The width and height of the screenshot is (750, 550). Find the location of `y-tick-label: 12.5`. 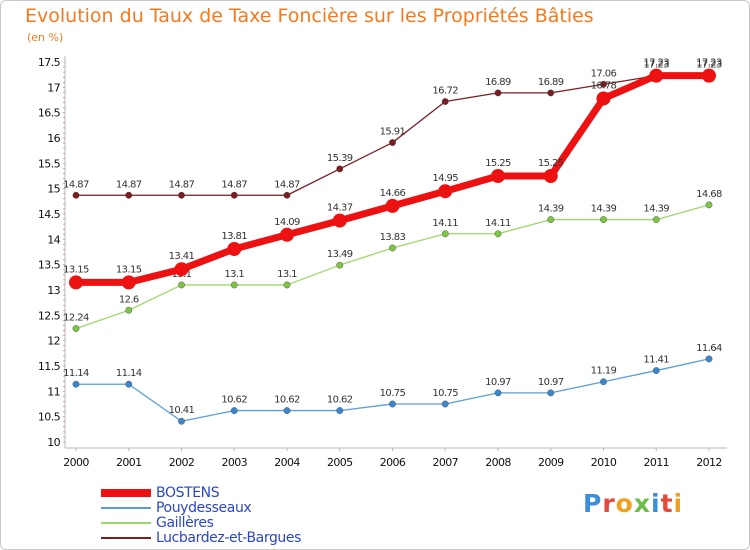

y-tick-label: 12.5 is located at coordinates (49, 315).